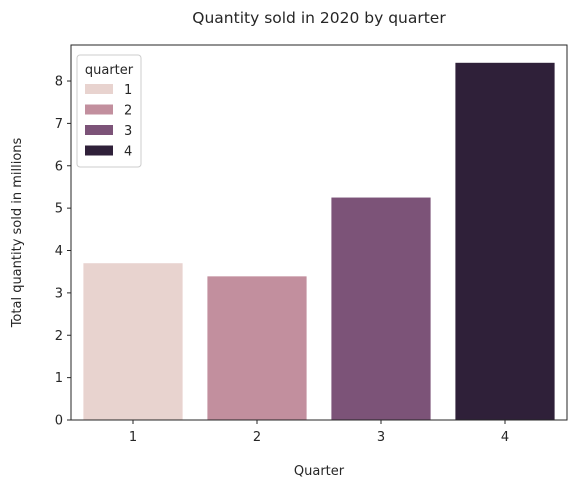 The width and height of the screenshot is (576, 488). Describe the element at coordinates (59, 378) in the screenshot. I see `y-tick-label: 1` at that location.